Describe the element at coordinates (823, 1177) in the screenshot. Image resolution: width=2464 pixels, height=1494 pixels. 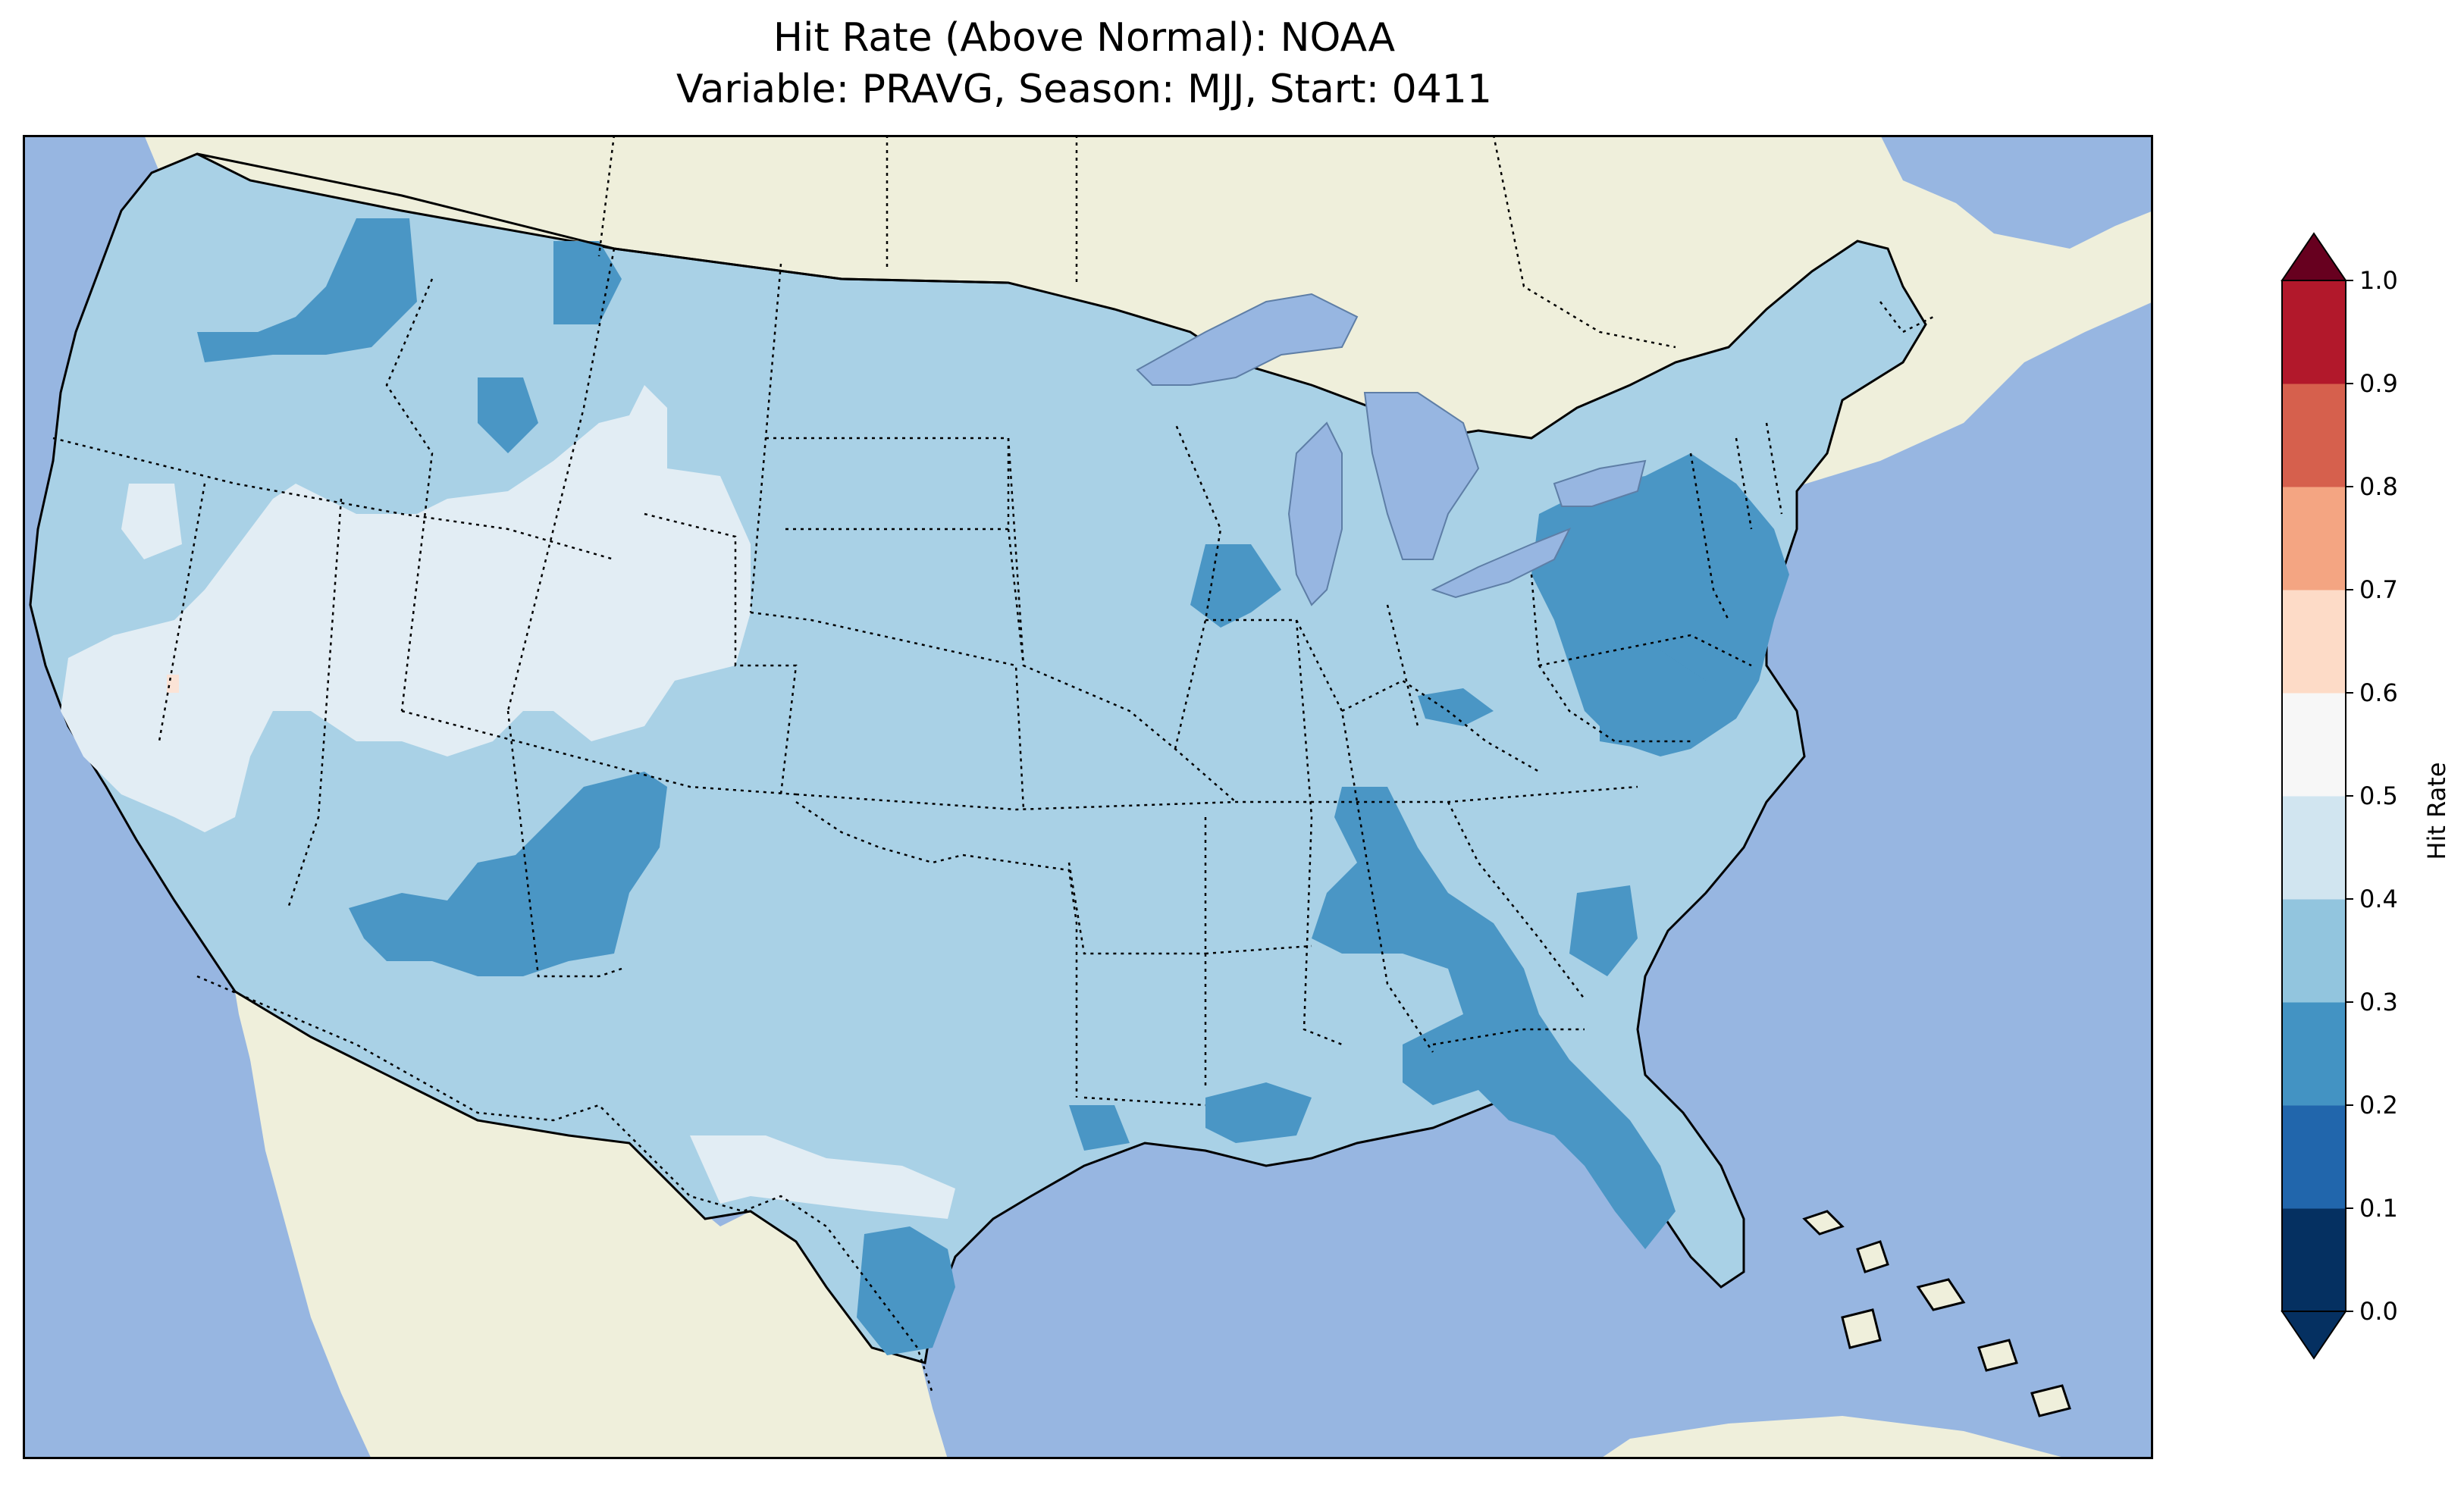
I see `region-south-texas` at that location.